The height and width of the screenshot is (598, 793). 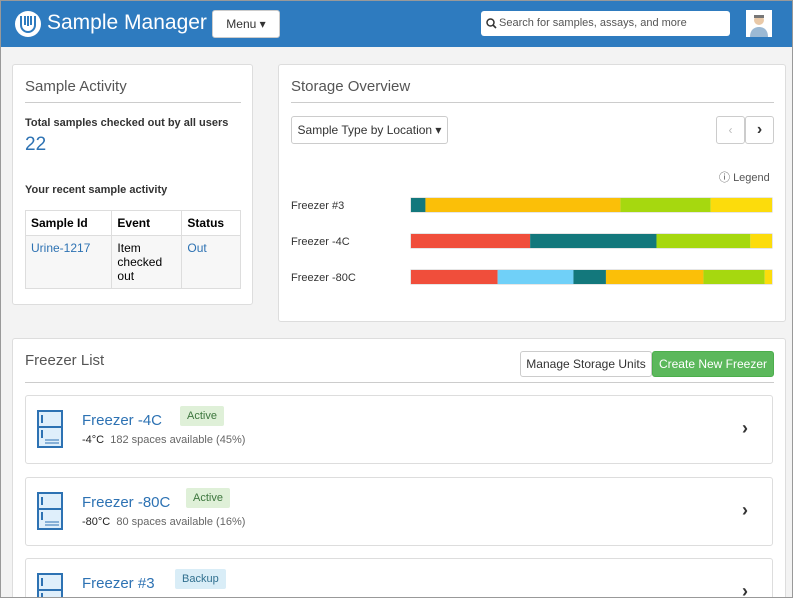 I want to click on panel-title: Storage Overview, so click(x=351, y=86).